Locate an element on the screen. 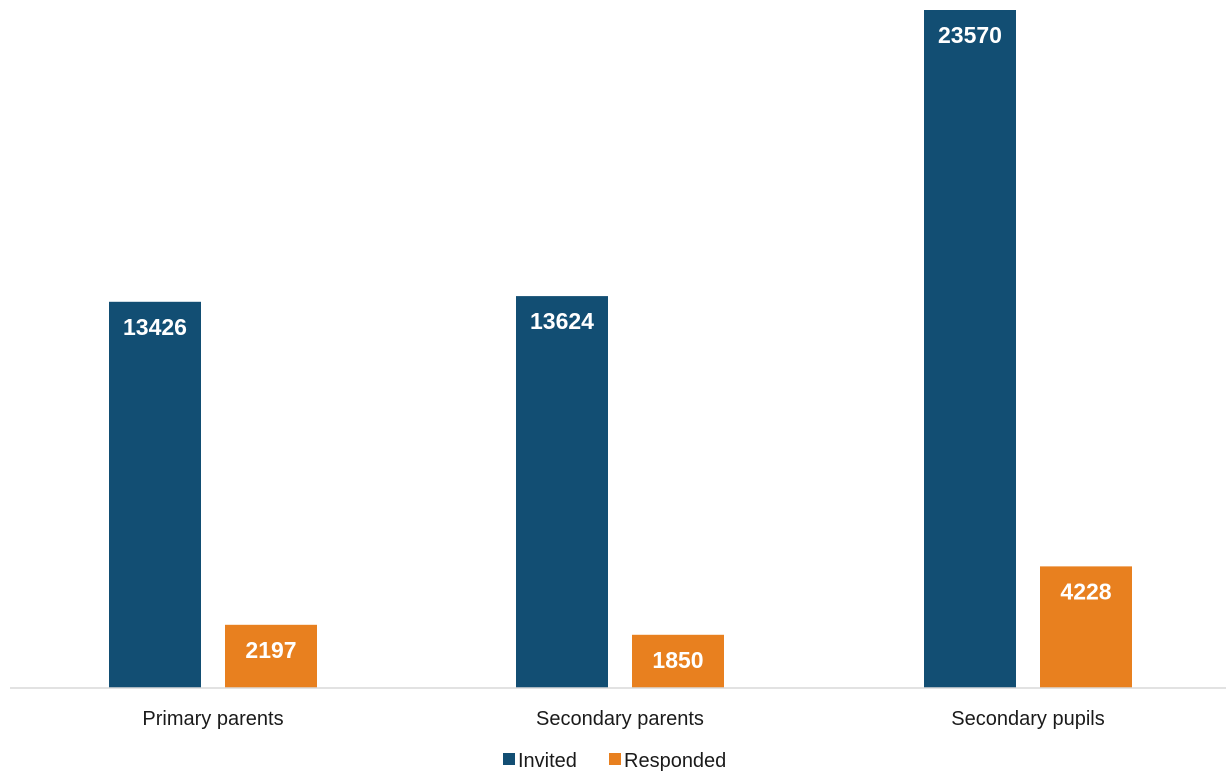  data-label-responded-1: 1850 is located at coordinates (677, 660).